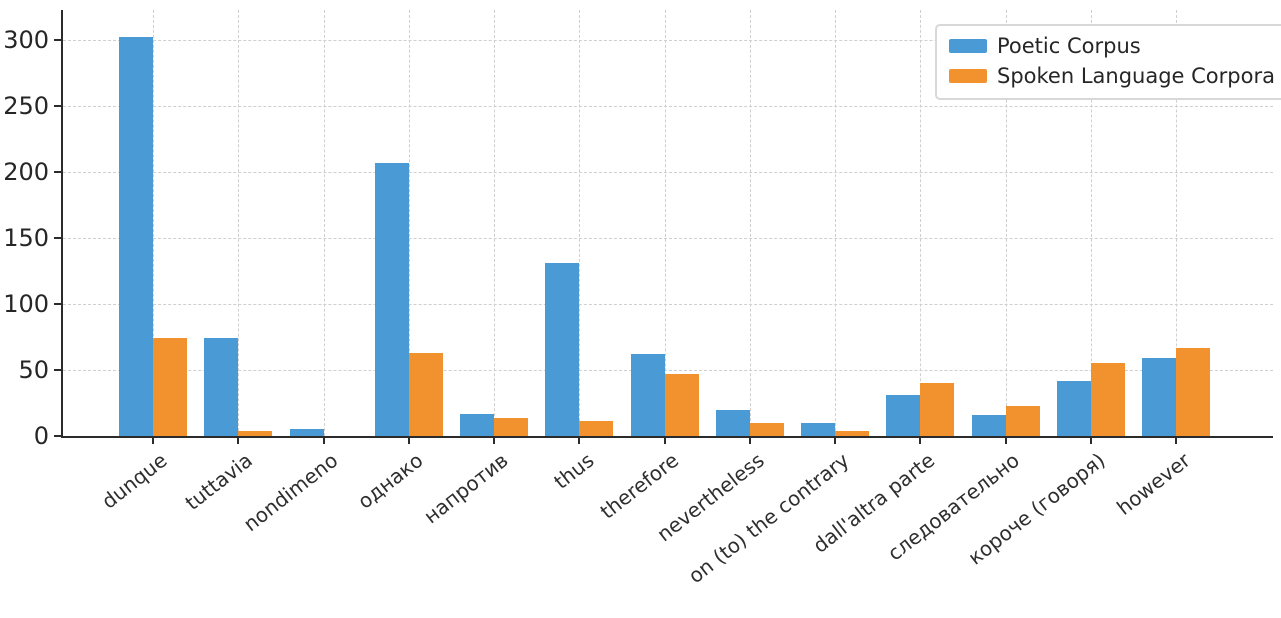  What do you see at coordinates (26, 172) in the screenshot?
I see `y-tick-label-200: 200` at bounding box center [26, 172].